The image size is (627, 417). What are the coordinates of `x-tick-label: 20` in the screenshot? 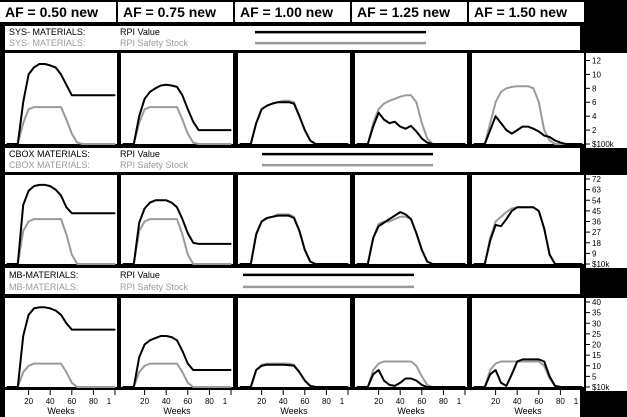 It's located at (261, 401).